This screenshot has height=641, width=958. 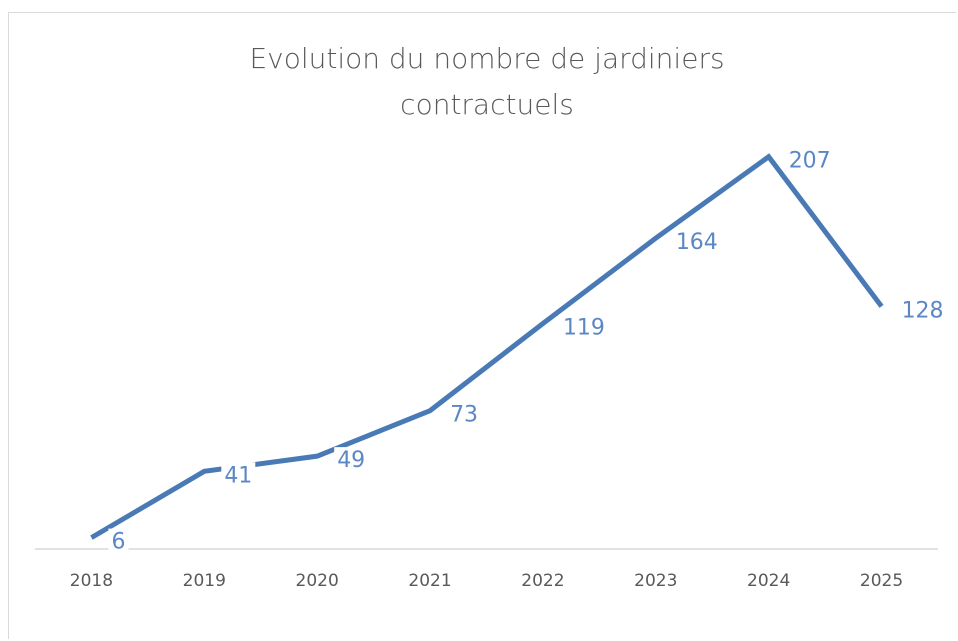 What do you see at coordinates (317, 581) in the screenshot?
I see `x-tick-label: 2020` at bounding box center [317, 581].